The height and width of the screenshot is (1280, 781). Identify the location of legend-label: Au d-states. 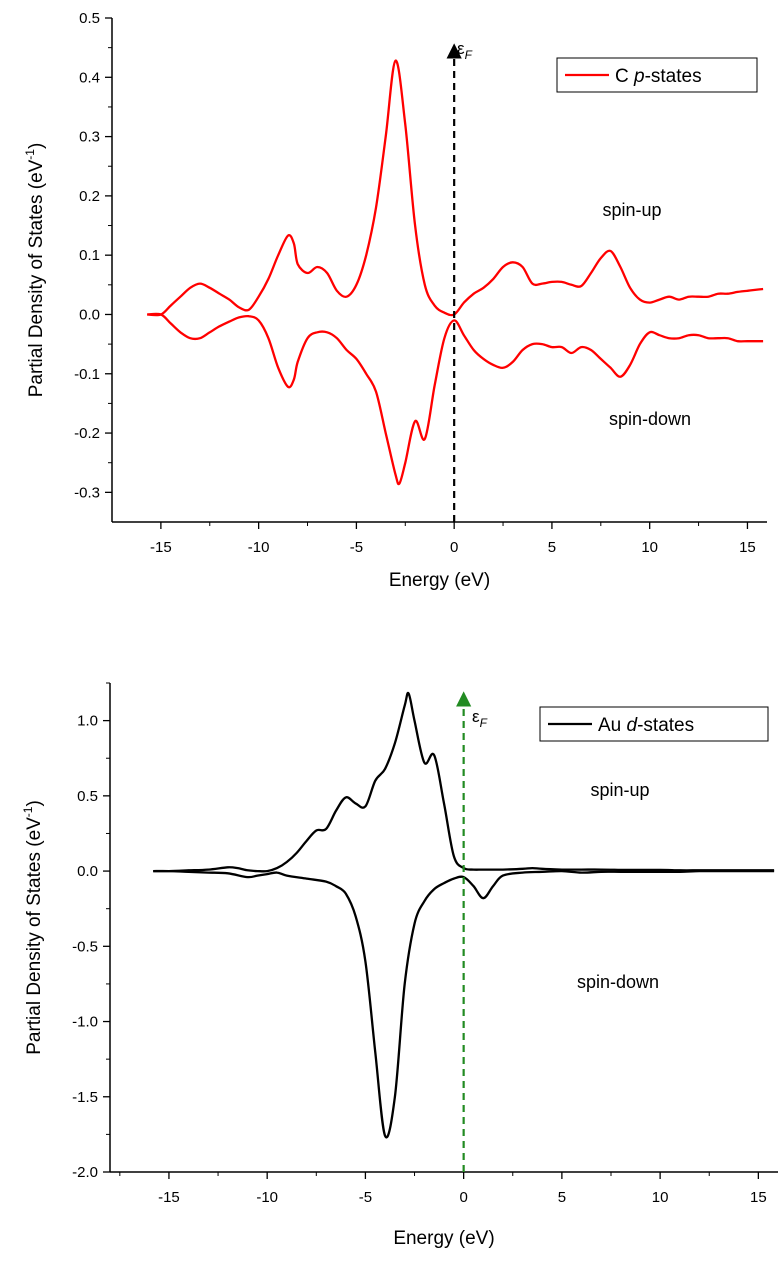
(646, 725).